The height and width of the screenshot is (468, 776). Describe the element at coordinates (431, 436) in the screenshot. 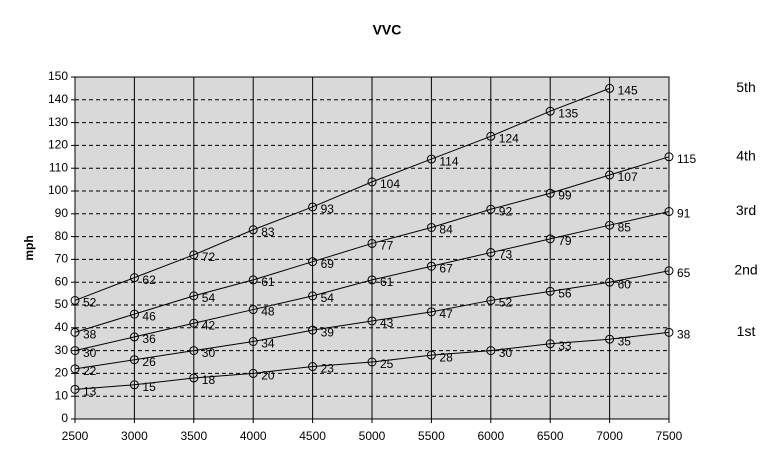

I see `x-tick-label: 5500` at that location.